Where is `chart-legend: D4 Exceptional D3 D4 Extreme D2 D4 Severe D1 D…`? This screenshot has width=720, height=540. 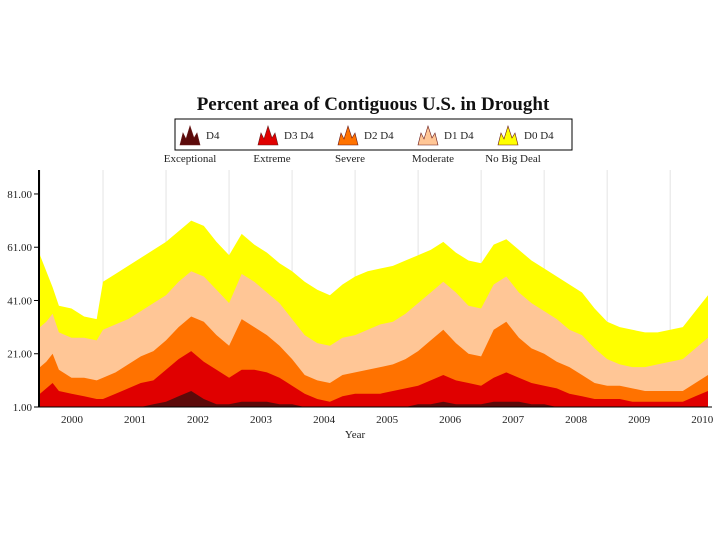 chart-legend: D4 Exceptional D3 D4 Extreme D2 D4 Severe D1 D… is located at coordinates (368, 141).